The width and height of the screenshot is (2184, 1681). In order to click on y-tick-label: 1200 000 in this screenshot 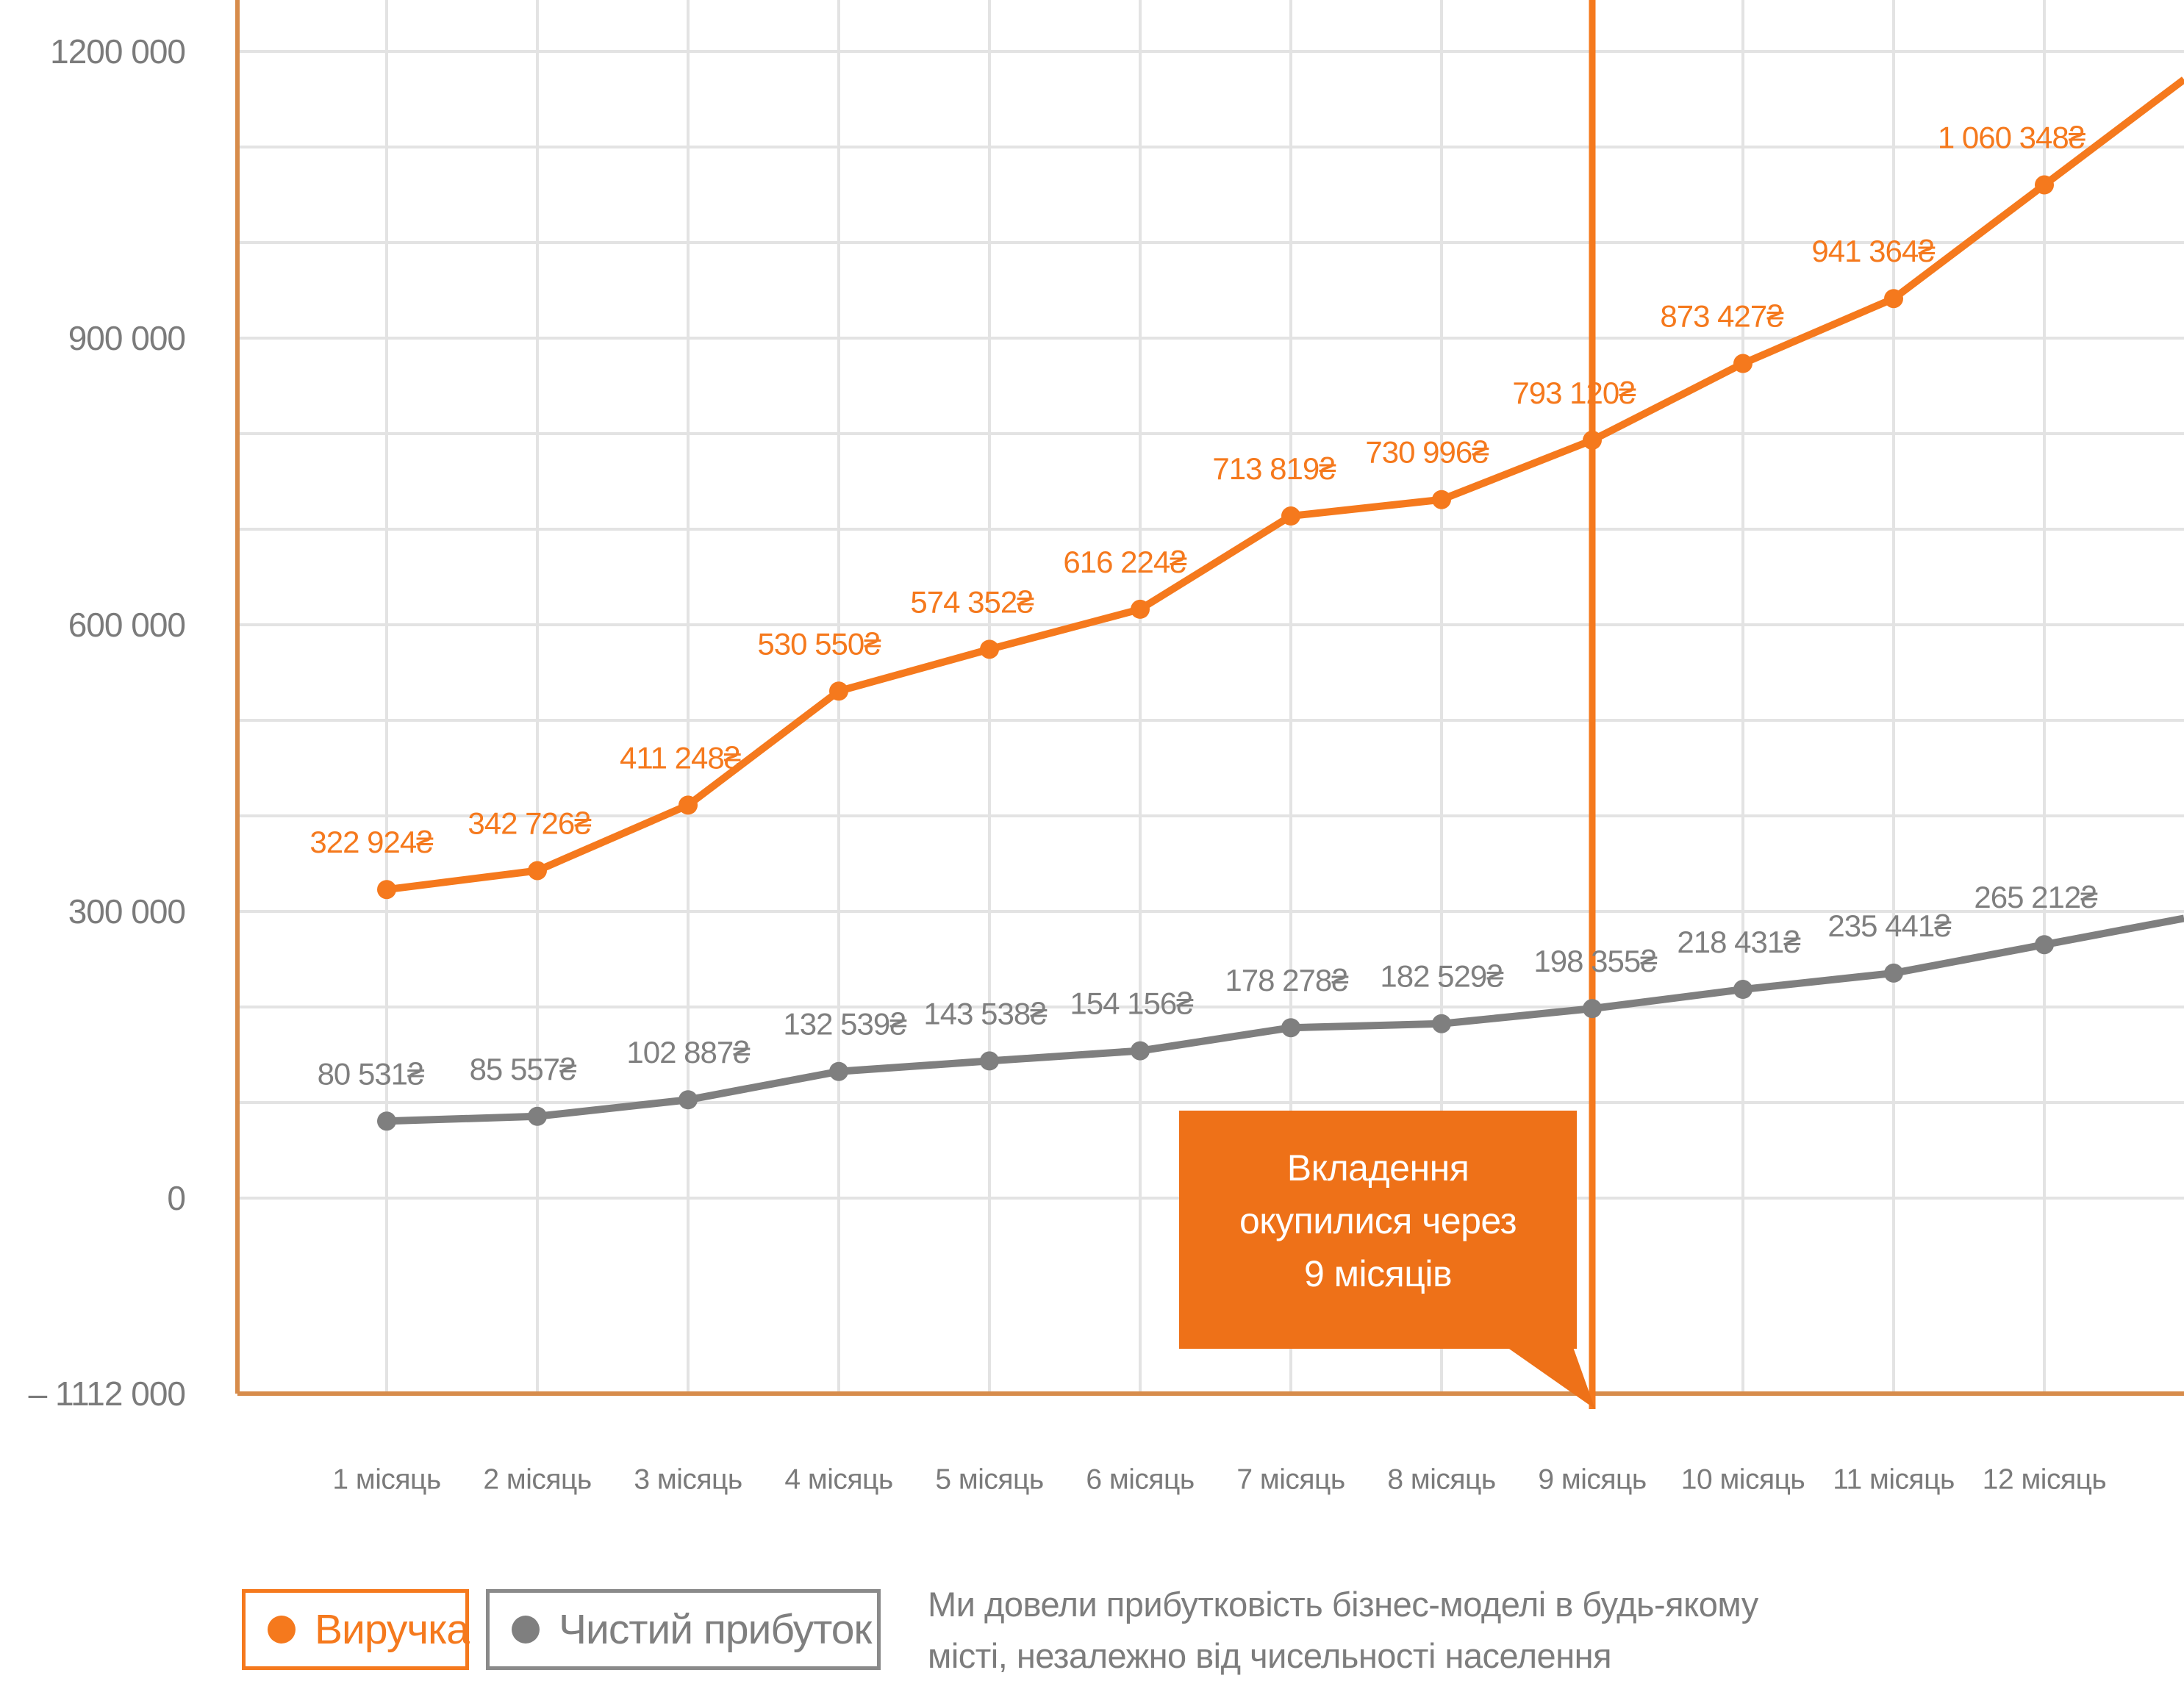, I will do `click(118, 52)`.